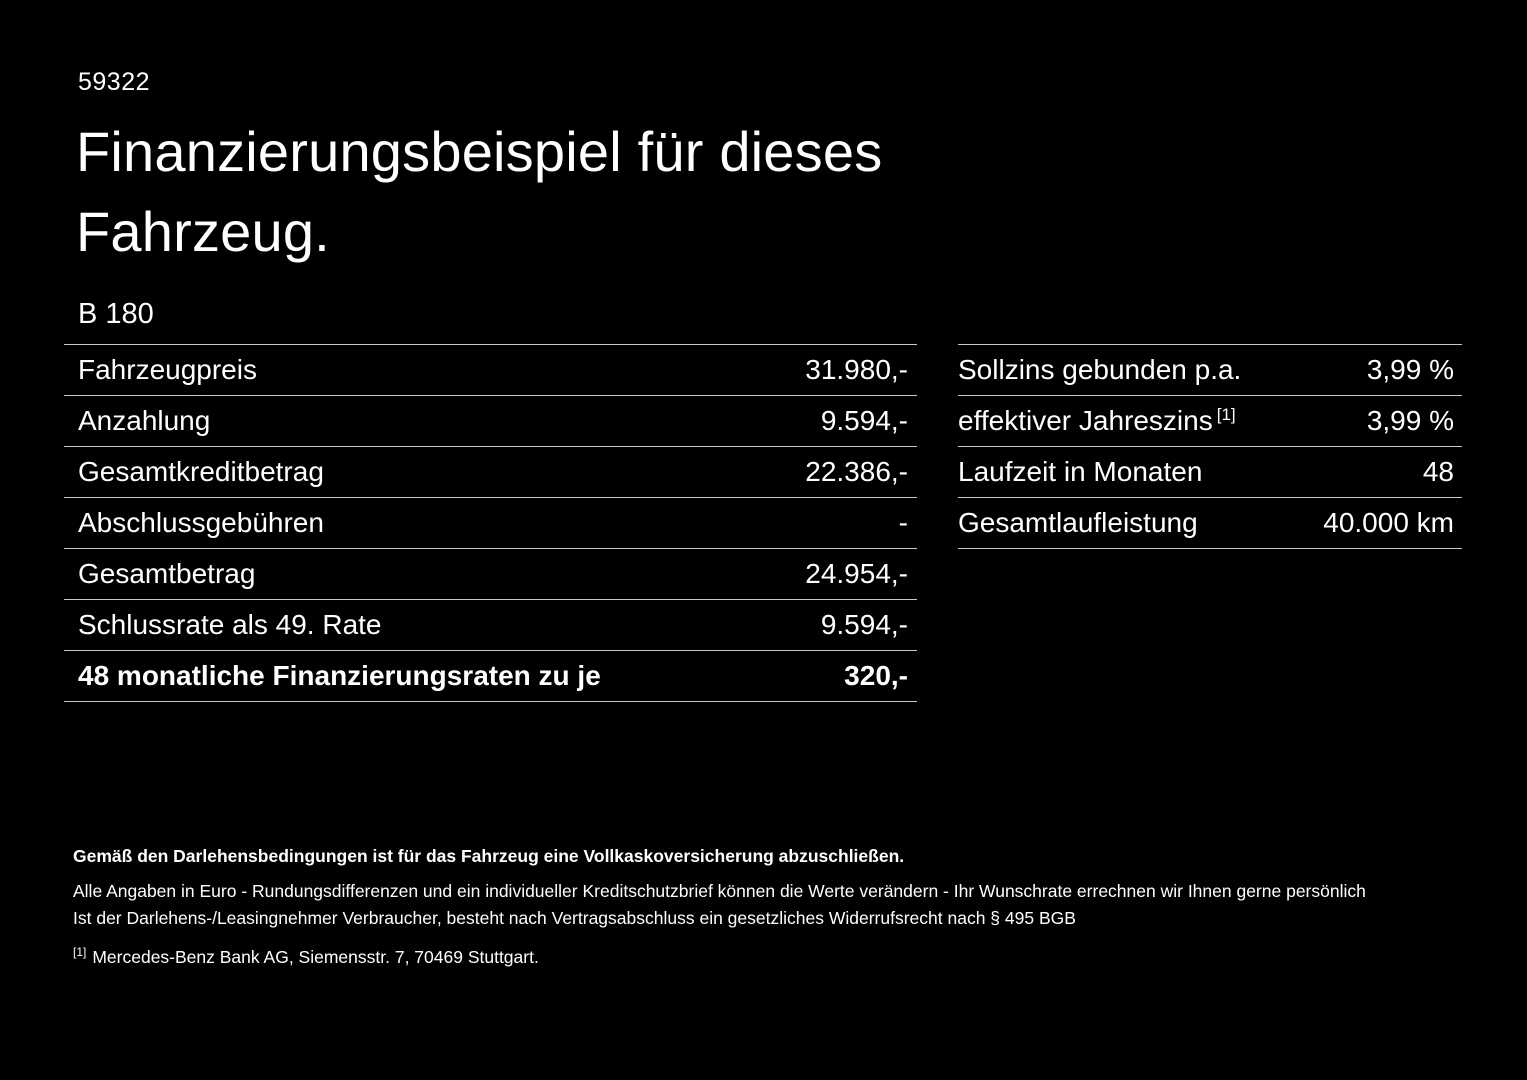 This screenshot has width=1527, height=1080. I want to click on table-row: Gesamtbetrag 24.954,-, so click(490, 574).